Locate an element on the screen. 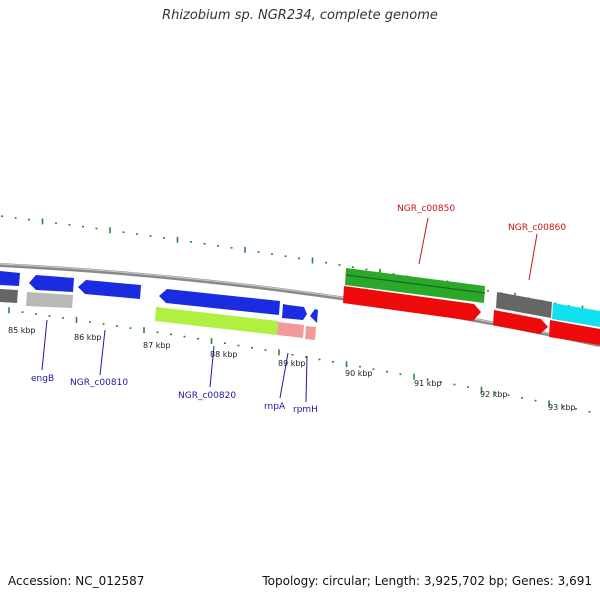 Image resolution: width=600 pixels, height=600 pixels. gene-label-rnpA: rnpA is located at coordinates (275, 407).